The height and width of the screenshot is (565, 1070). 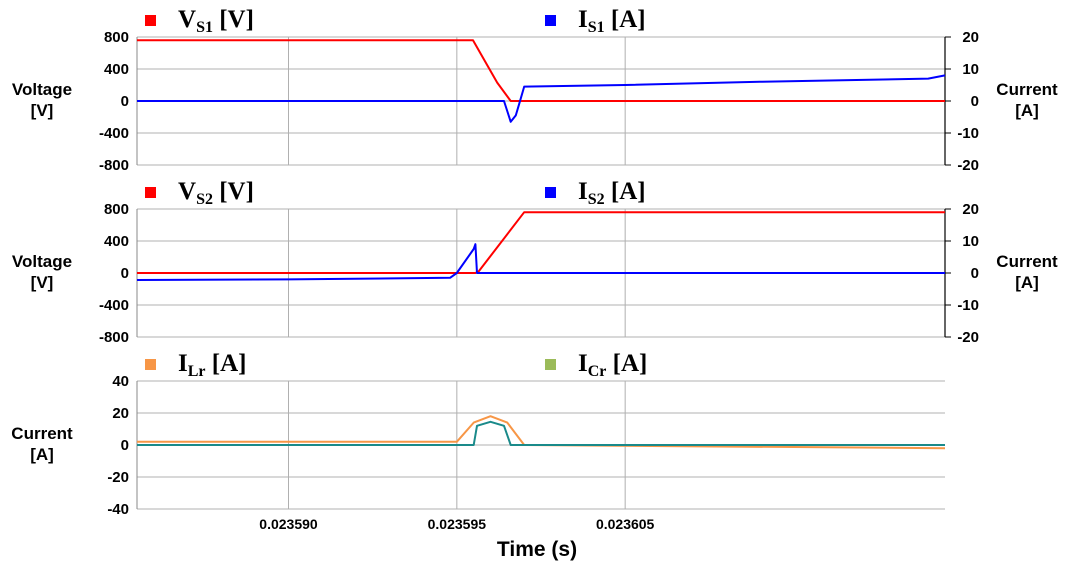 I want to click on left-tick-label: 20, so click(x=120, y=413).